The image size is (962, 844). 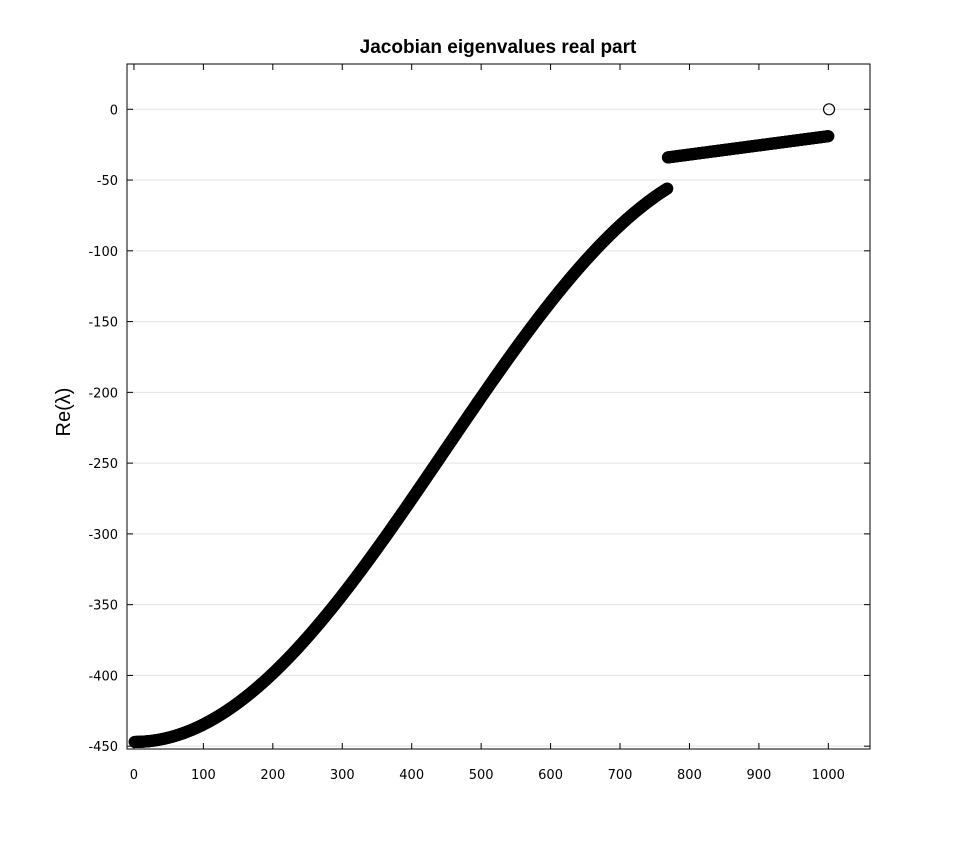 I want to click on y-tick-label: -50, so click(x=107, y=181).